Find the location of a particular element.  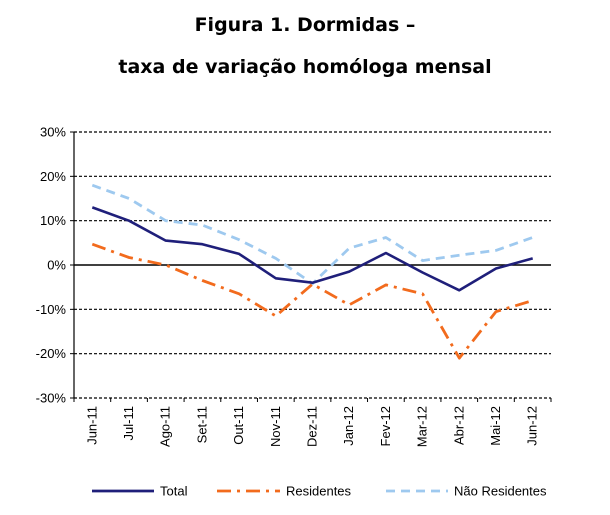

y-tick-label-3: 0% is located at coordinates (56, 265).